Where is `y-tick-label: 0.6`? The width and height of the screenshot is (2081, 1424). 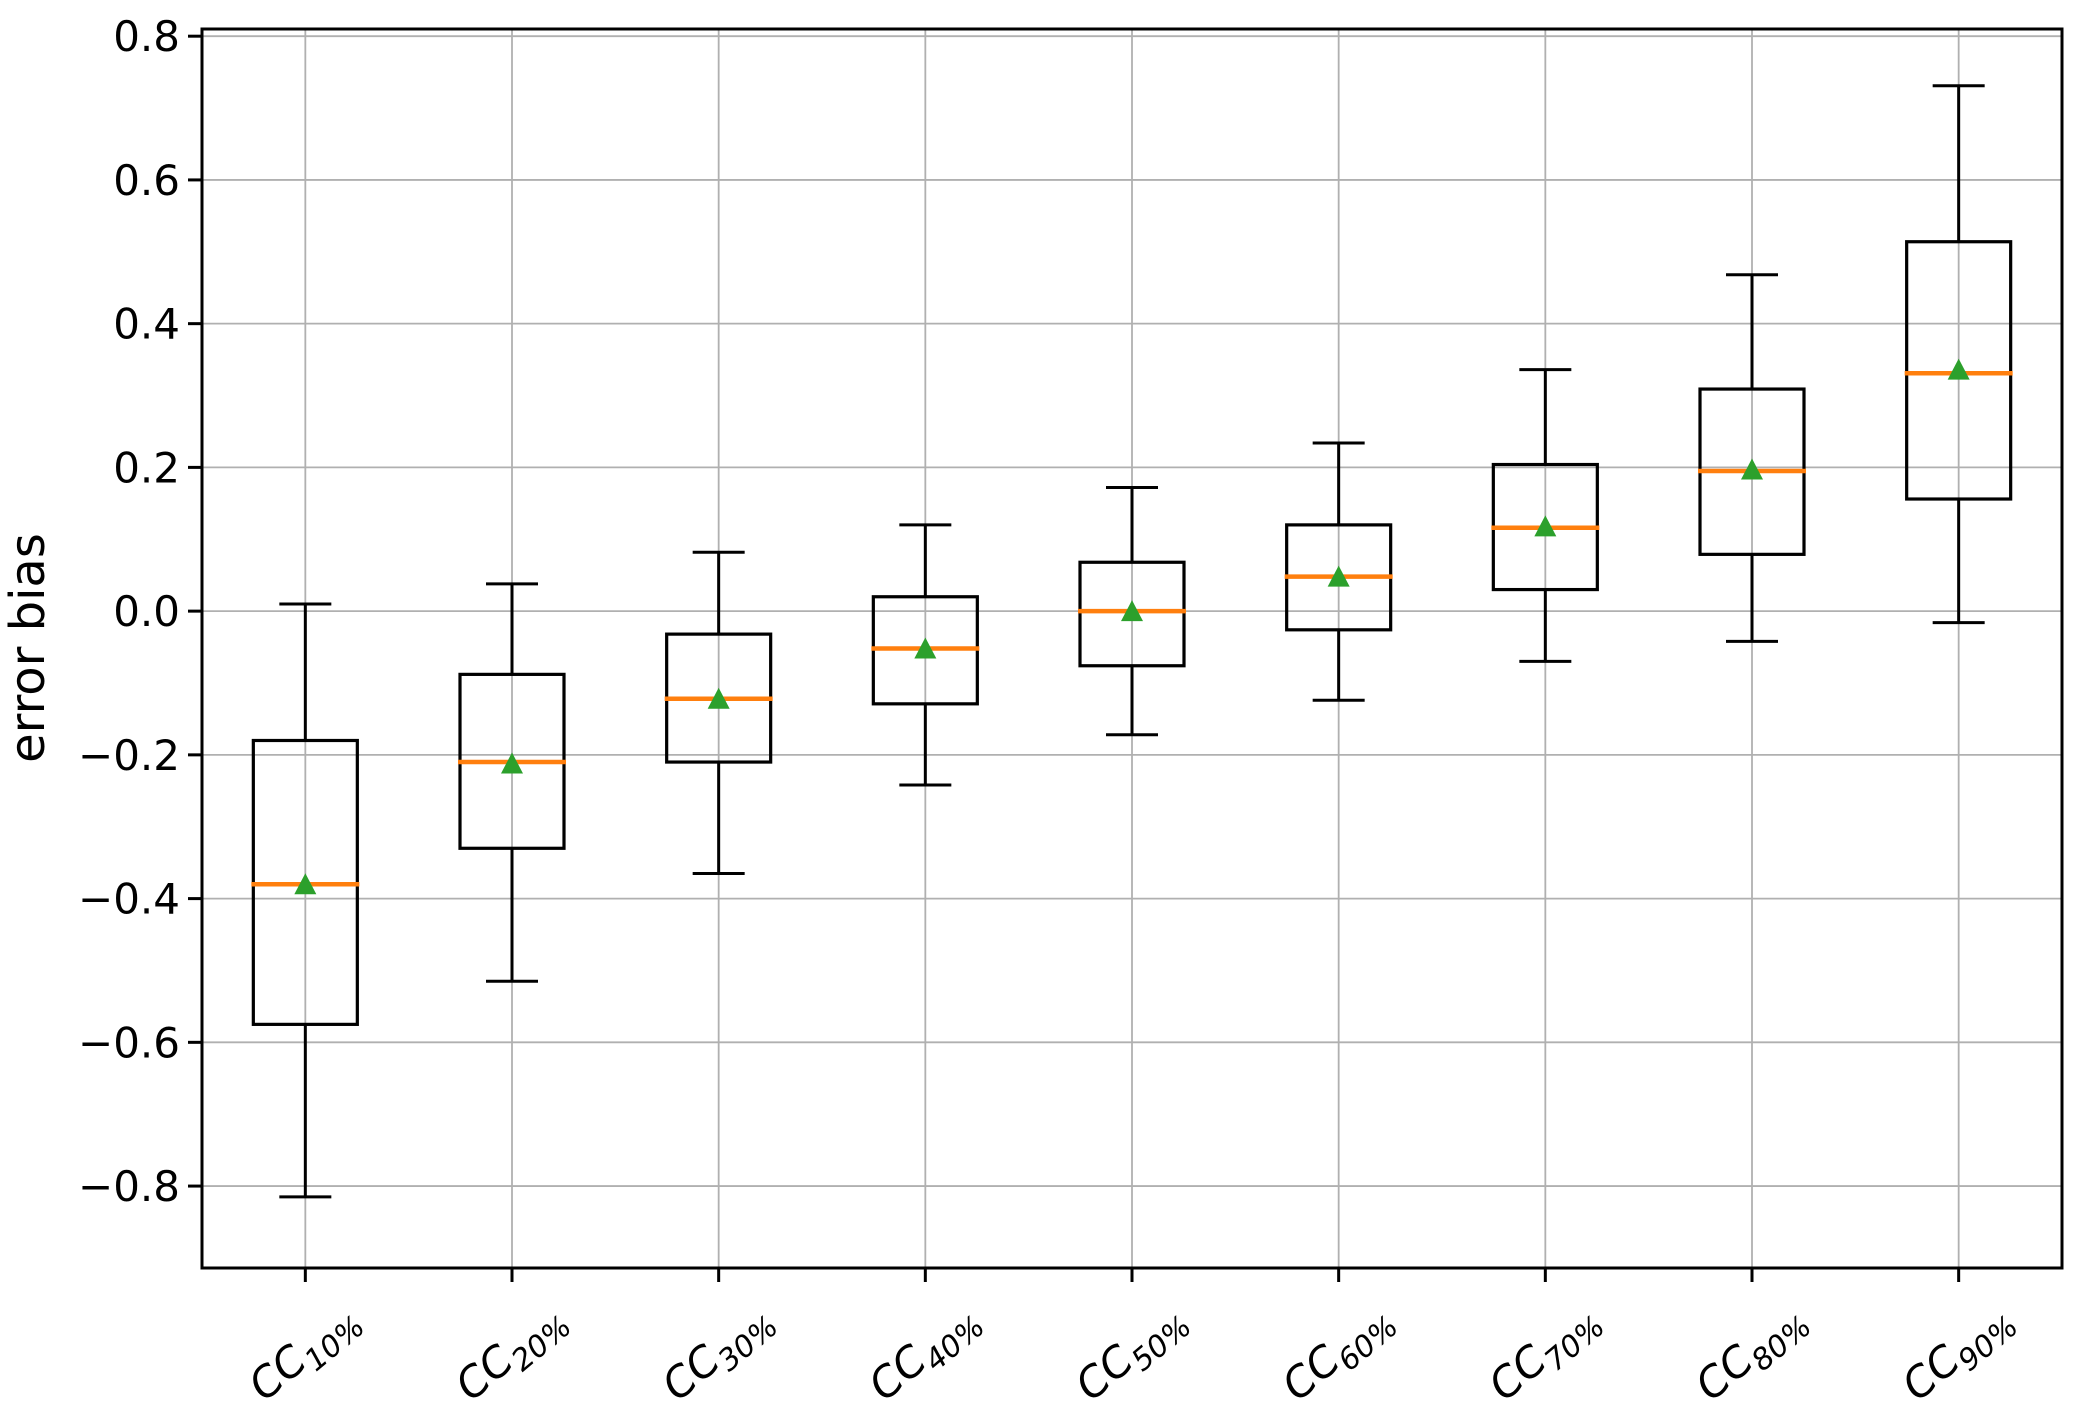 y-tick-label: 0.6 is located at coordinates (146, 180).